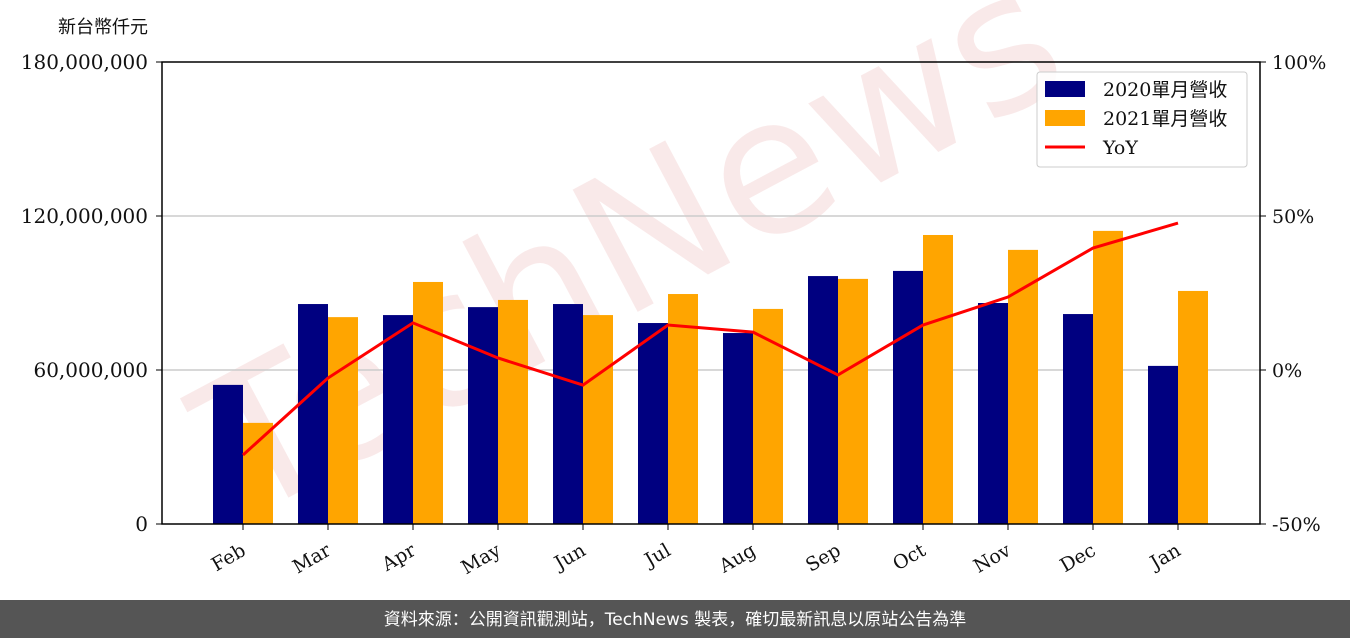 The image size is (1350, 638). What do you see at coordinates (823, 557) in the screenshot?
I see `x-tick-label: Sep` at bounding box center [823, 557].